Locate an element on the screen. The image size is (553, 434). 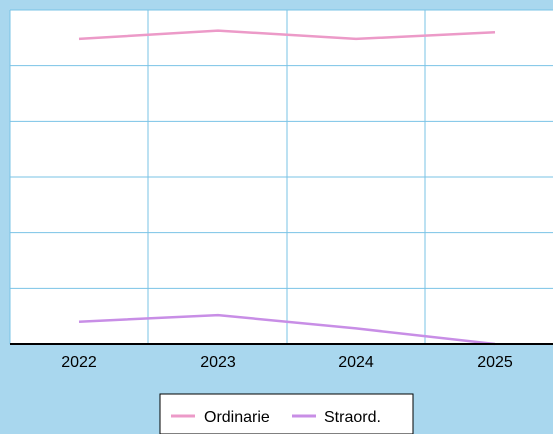
x-tick-label: 2024 is located at coordinates (356, 362).